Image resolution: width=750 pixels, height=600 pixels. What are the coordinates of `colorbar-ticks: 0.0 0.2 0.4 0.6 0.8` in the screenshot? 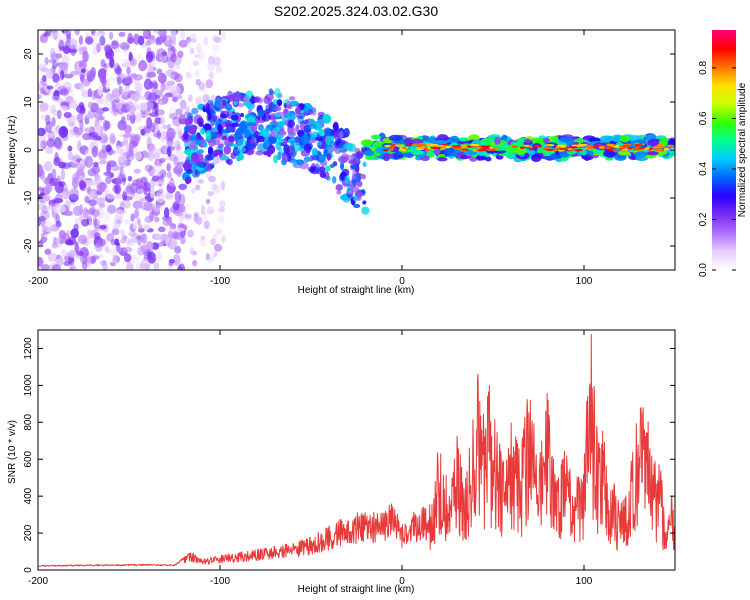 It's located at (717, 169).